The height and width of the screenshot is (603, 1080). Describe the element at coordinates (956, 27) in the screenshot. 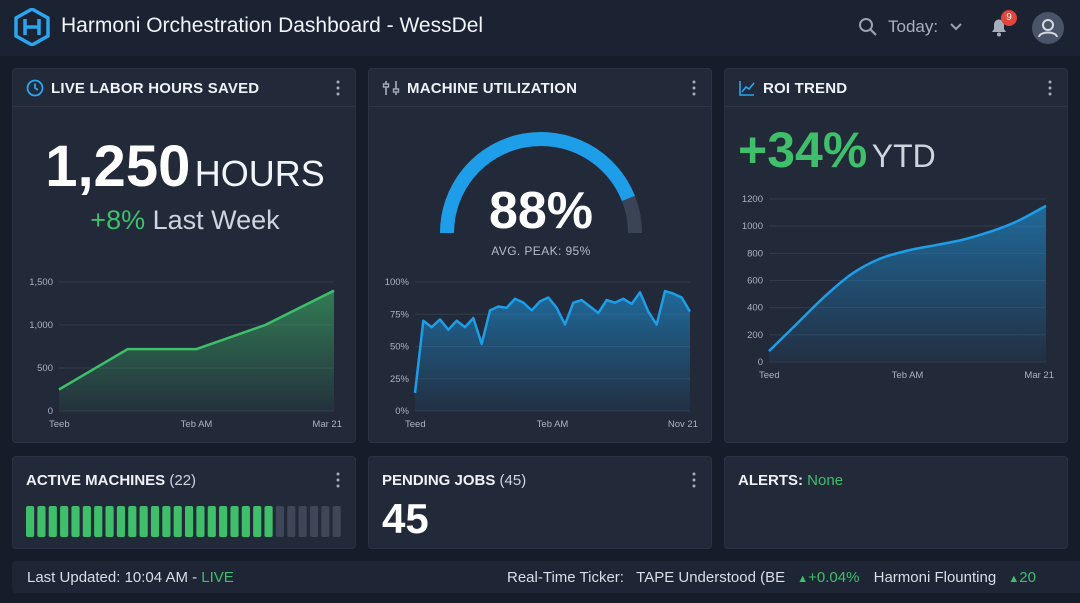

I see `chevron-down-icon` at that location.